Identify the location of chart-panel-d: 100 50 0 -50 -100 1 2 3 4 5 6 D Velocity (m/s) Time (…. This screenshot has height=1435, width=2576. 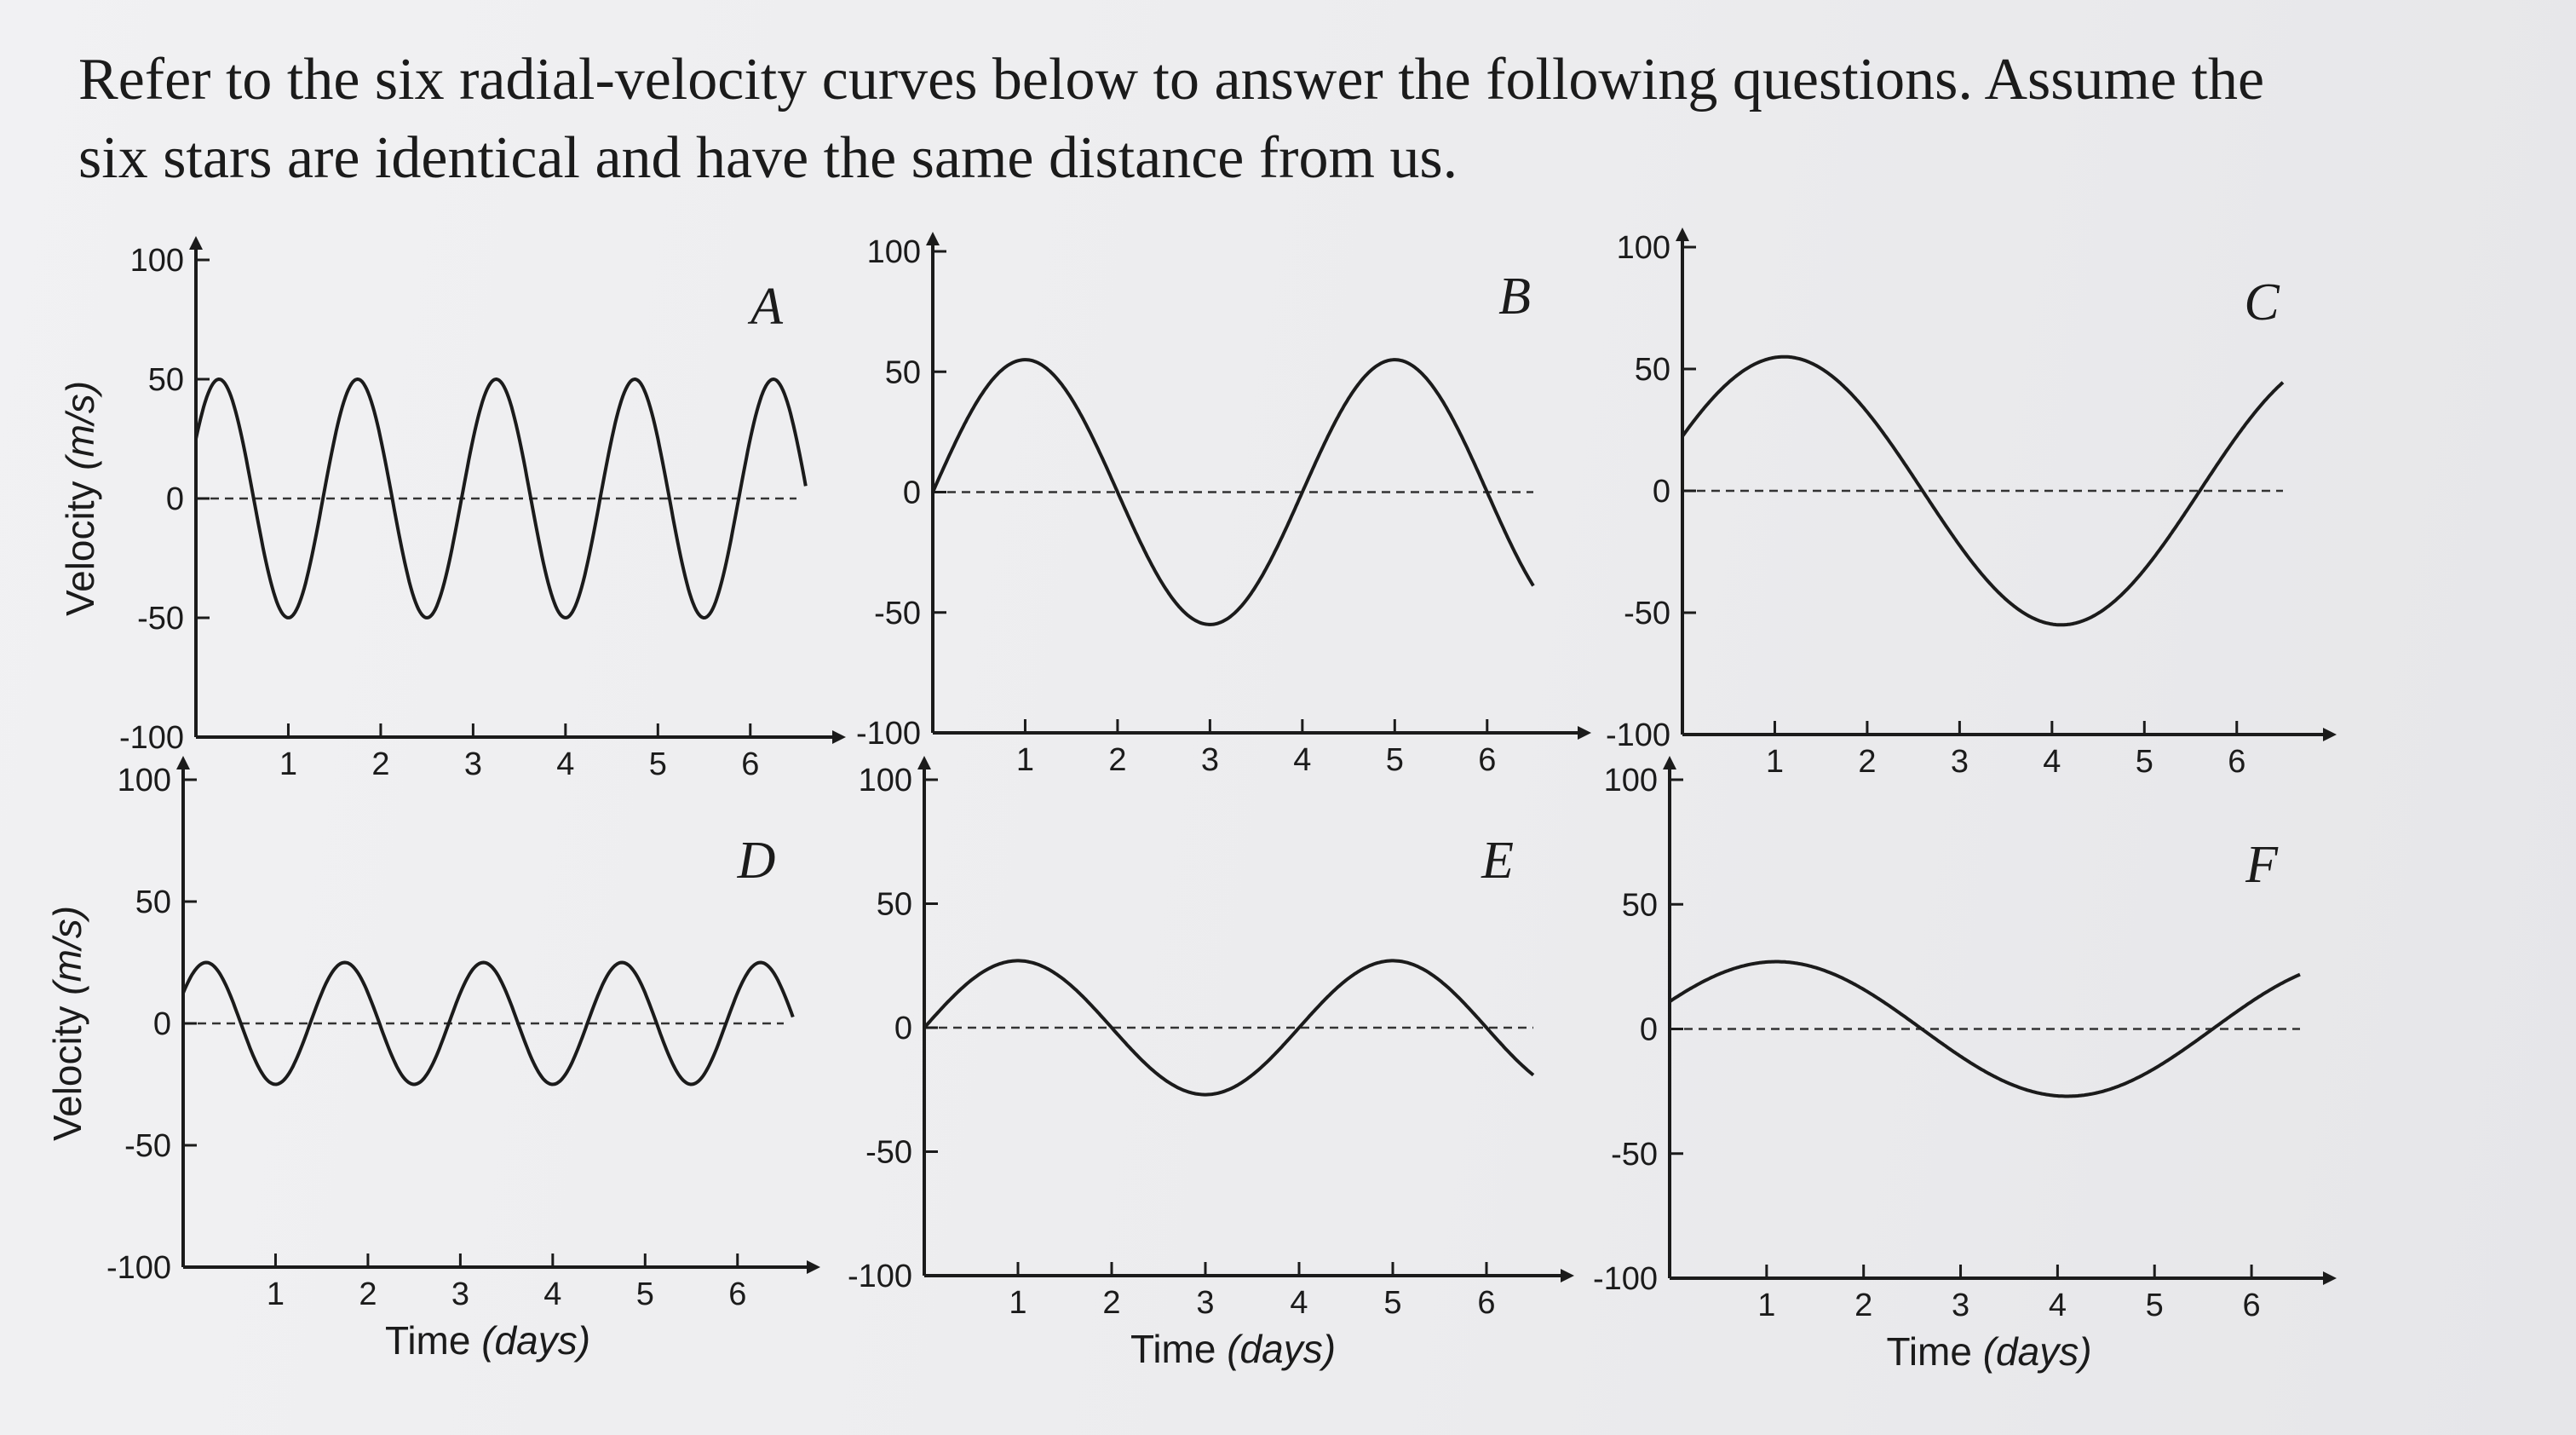
(433, 1059).